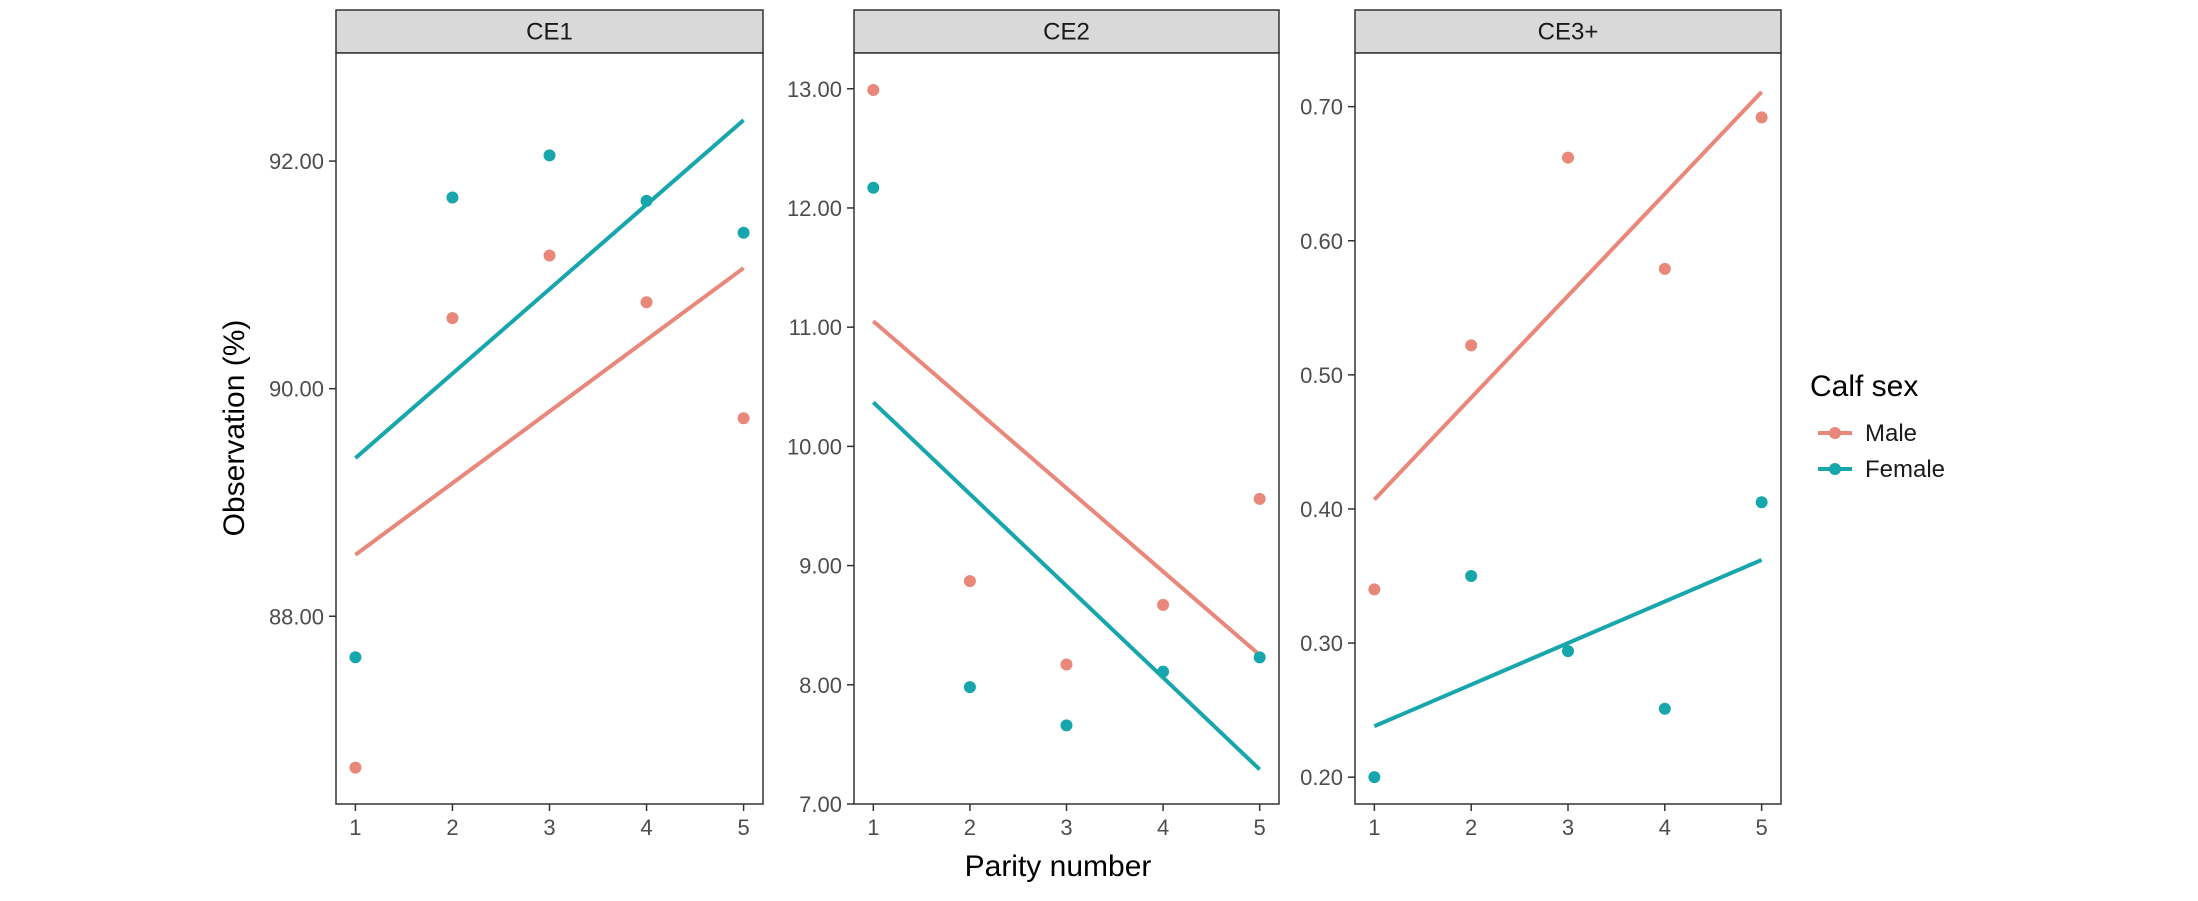  Describe the element at coordinates (296, 389) in the screenshot. I see `y-tick-label: 90.00` at that location.